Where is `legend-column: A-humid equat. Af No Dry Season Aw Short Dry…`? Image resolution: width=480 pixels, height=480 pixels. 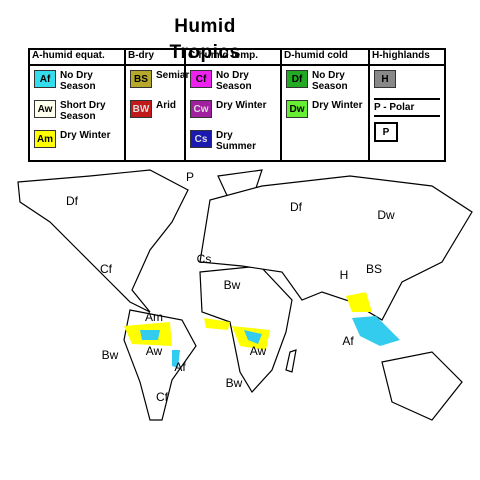
legend-column: A-humid equat. Af No Dry Season Aw Short Dry… is located at coordinates (78, 105).